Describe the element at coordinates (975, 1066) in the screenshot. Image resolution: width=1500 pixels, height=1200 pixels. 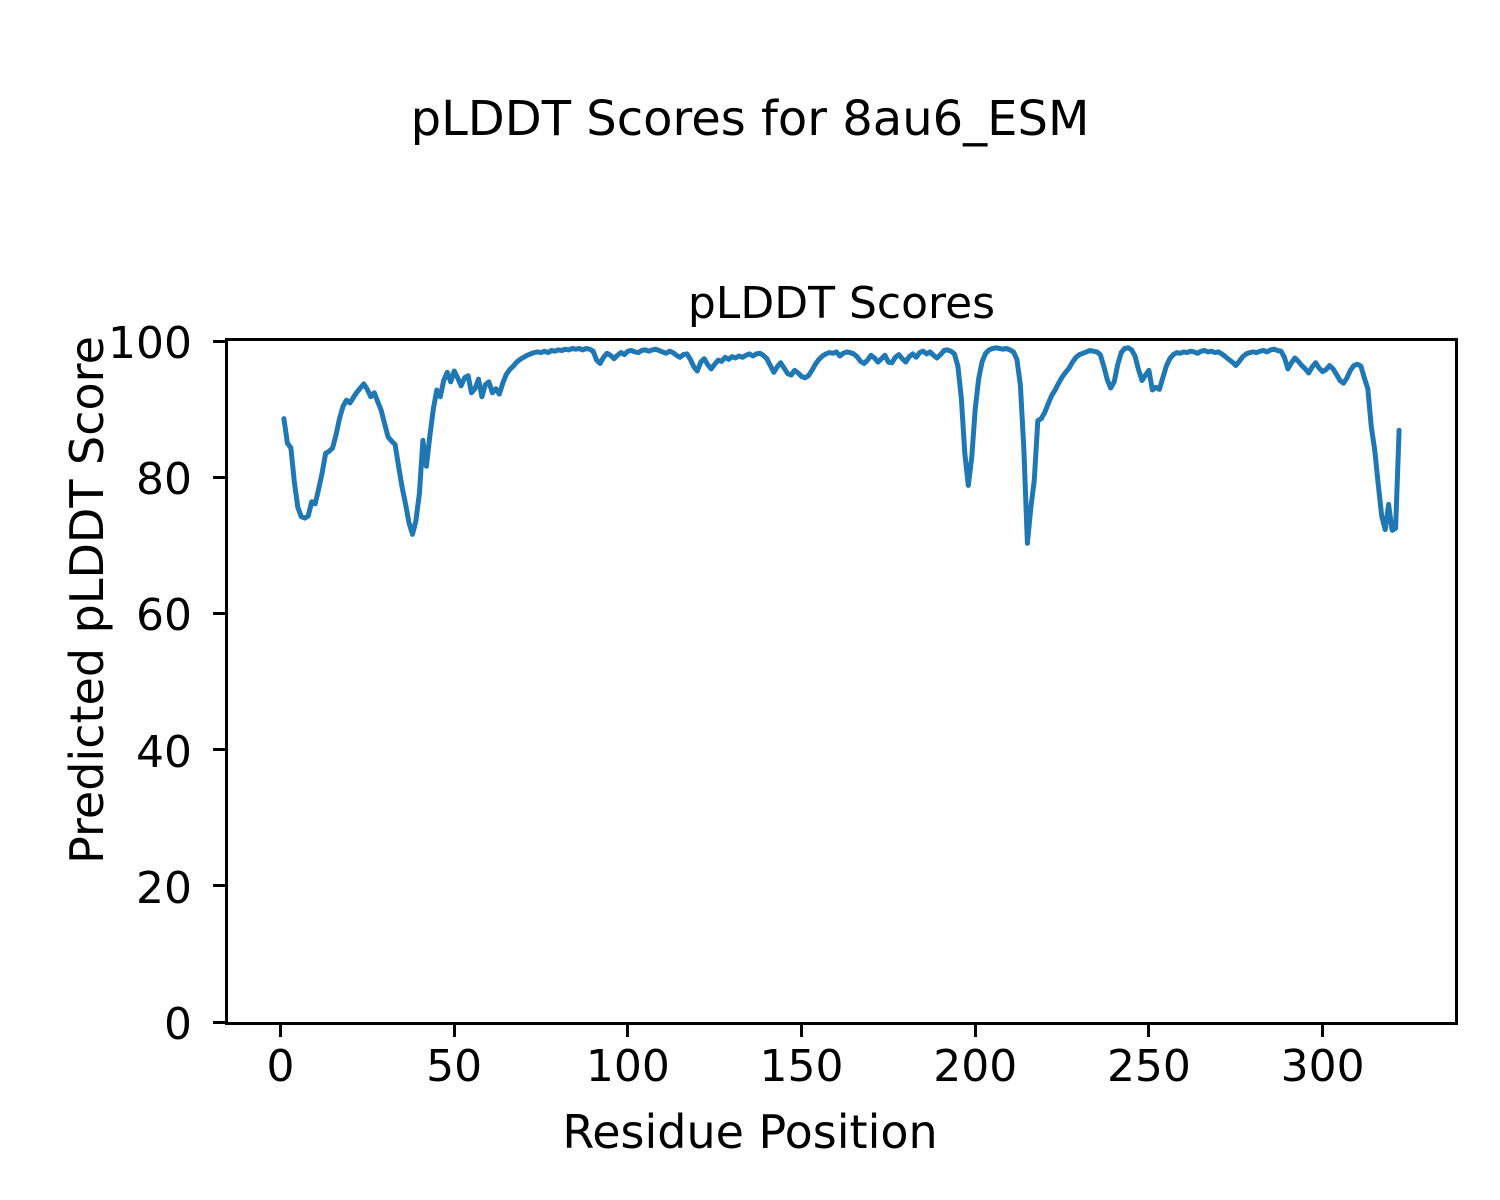
I see `x-tick-label: 200` at that location.